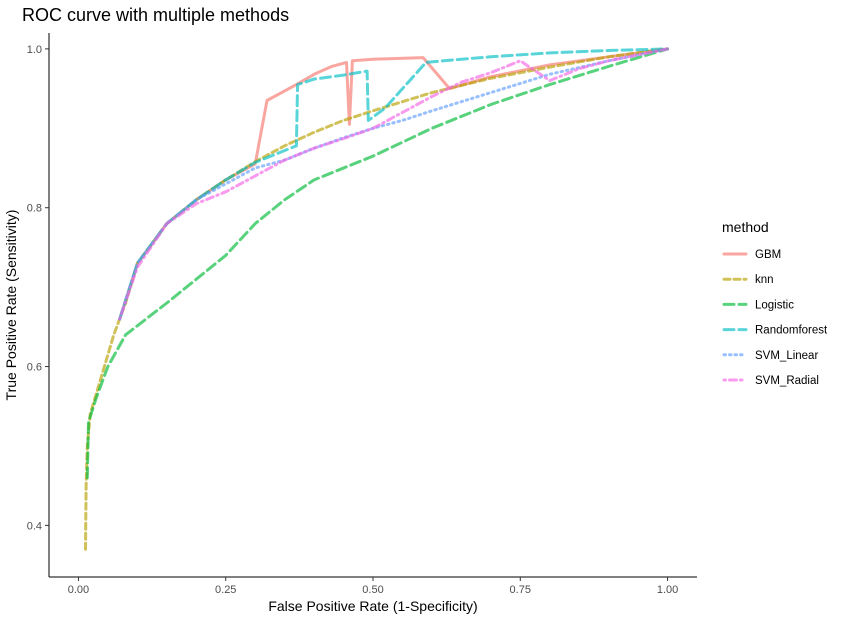  What do you see at coordinates (225, 590) in the screenshot?
I see `x-tick-label: 0.25` at bounding box center [225, 590].